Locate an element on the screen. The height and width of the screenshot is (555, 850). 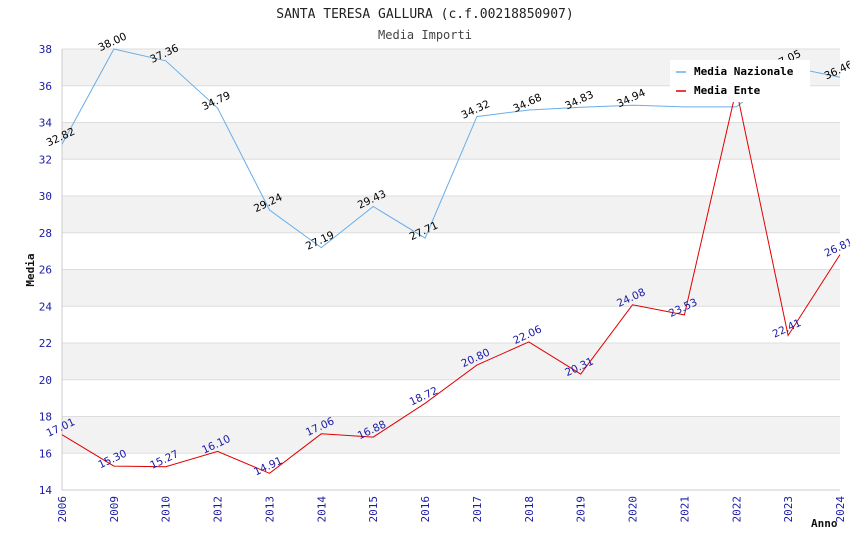
y-tick-label: 26 is located at coordinates (45, 270).